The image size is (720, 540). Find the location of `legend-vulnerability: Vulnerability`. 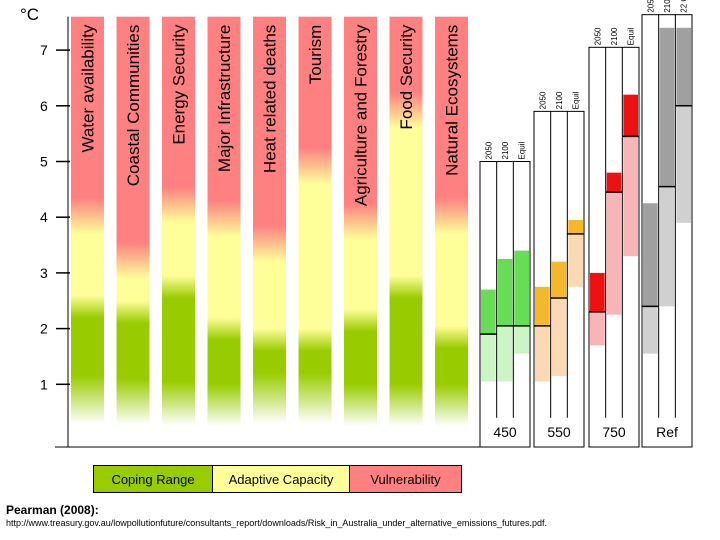

legend-vulnerability: Vulnerability is located at coordinates (405, 479).